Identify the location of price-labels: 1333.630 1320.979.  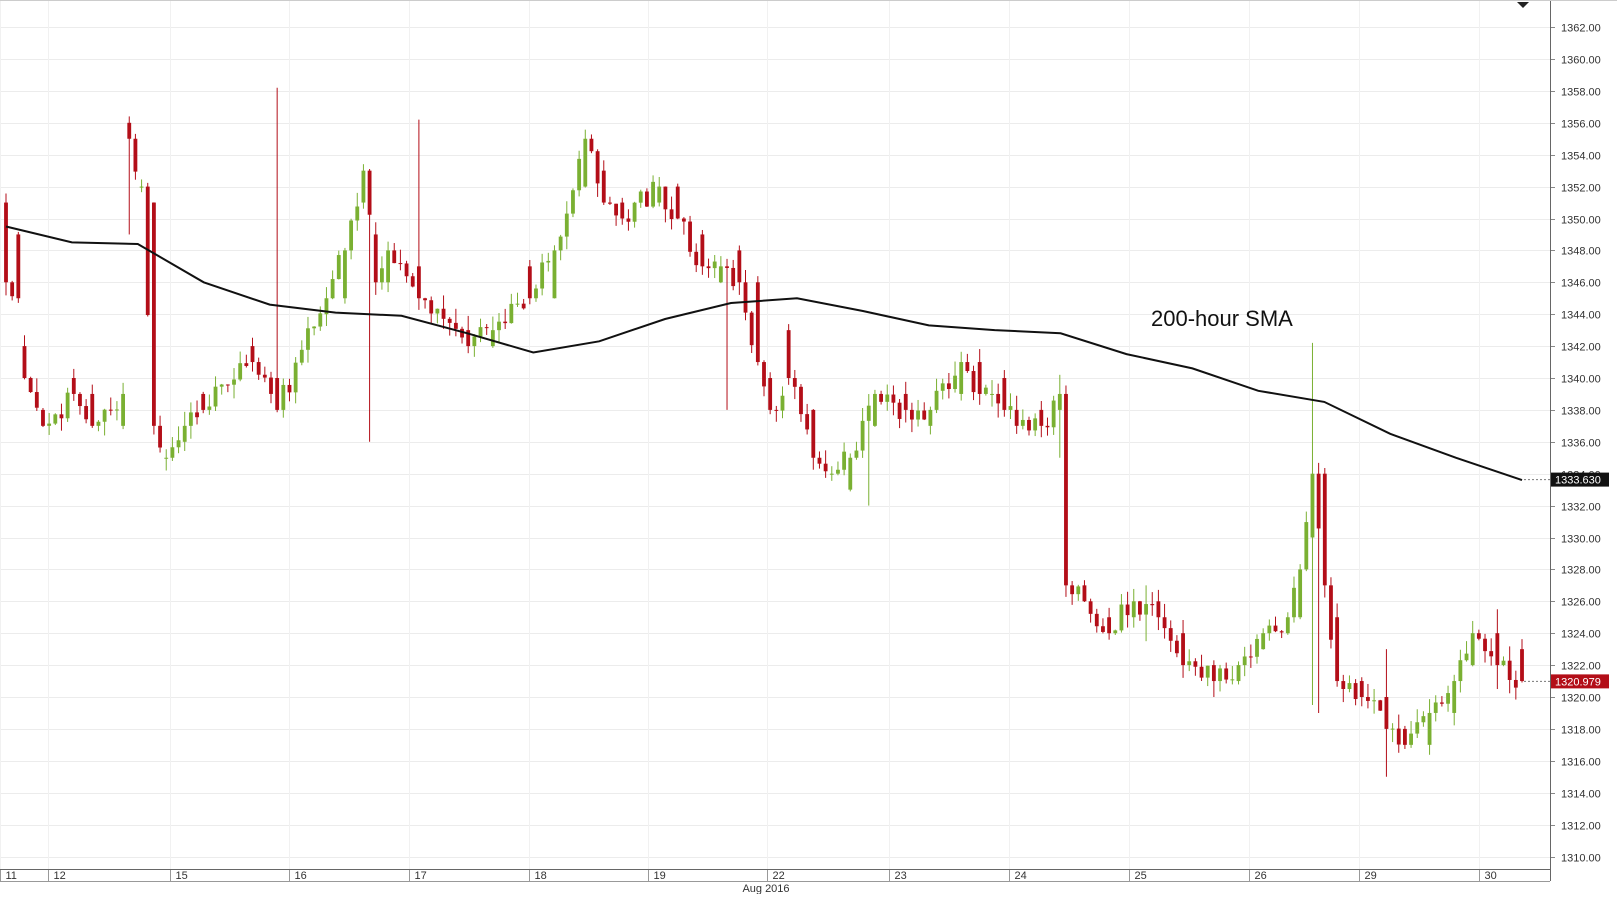
(1566, 580).